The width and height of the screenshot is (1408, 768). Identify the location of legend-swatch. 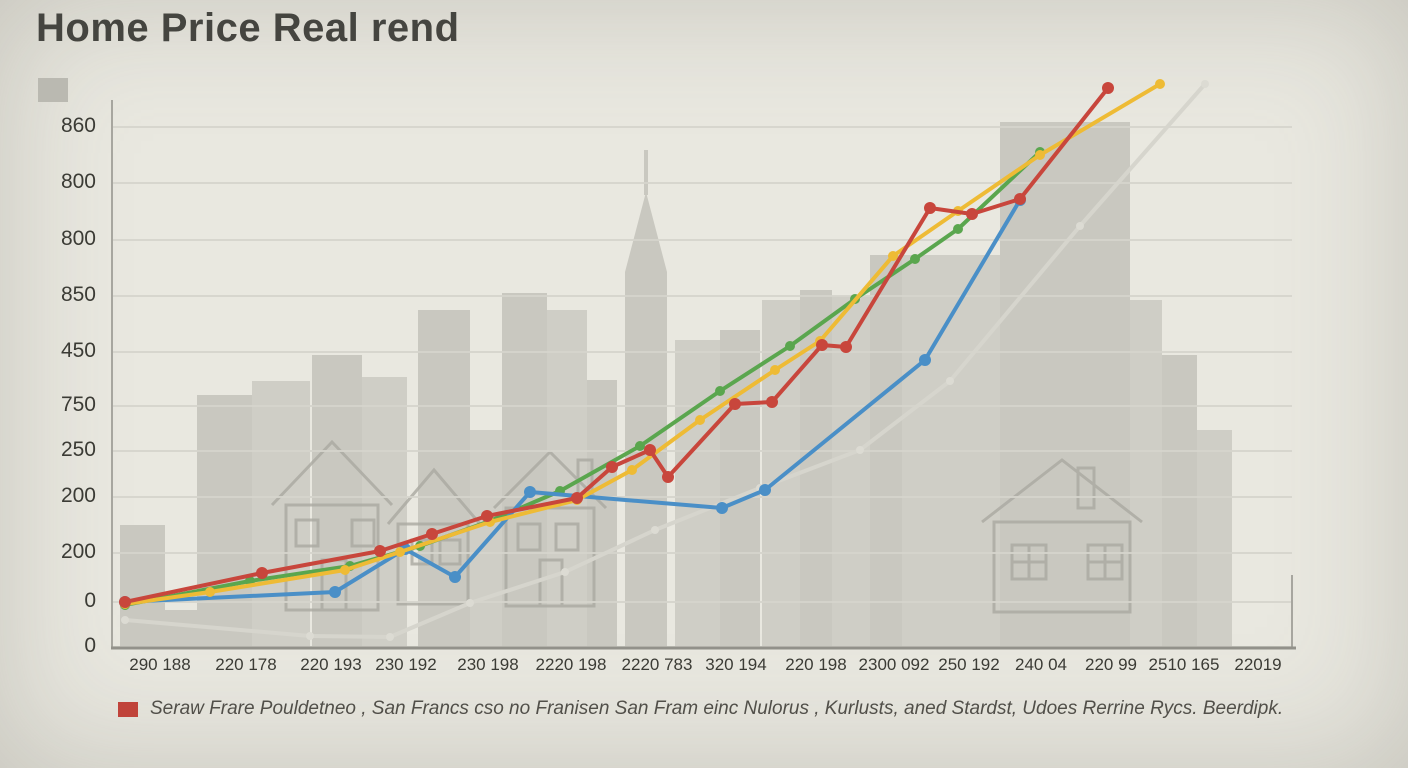
(128, 709).